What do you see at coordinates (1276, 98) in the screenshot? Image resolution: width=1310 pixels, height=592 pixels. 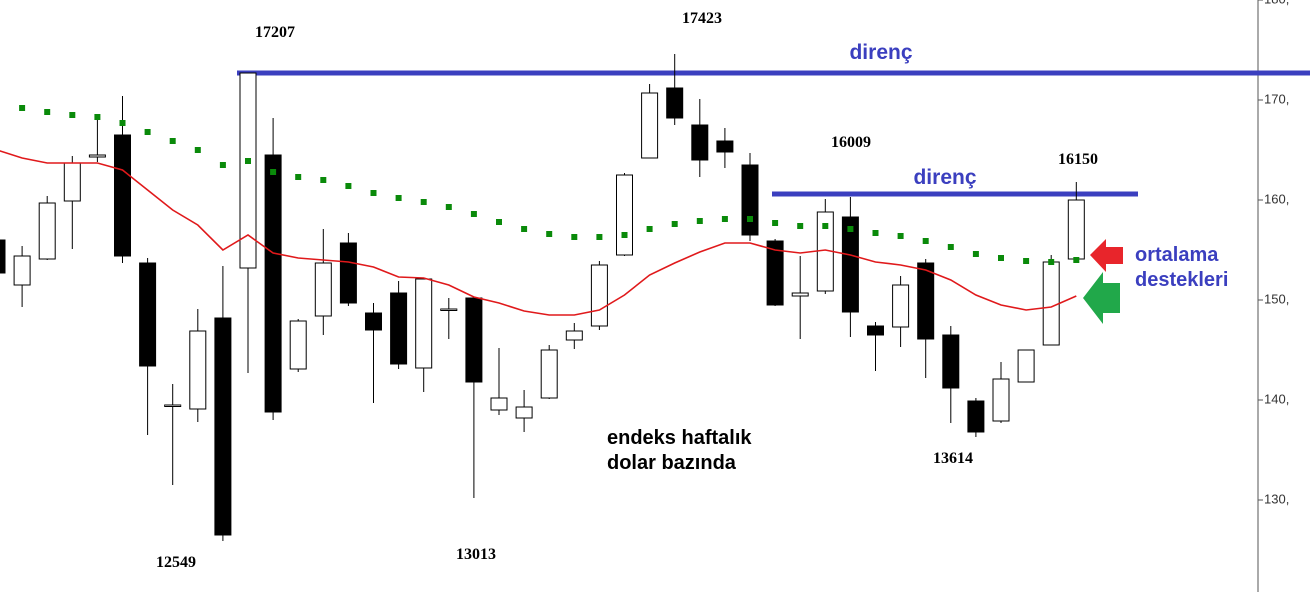 I see `y-tick-label: 170,` at bounding box center [1276, 98].